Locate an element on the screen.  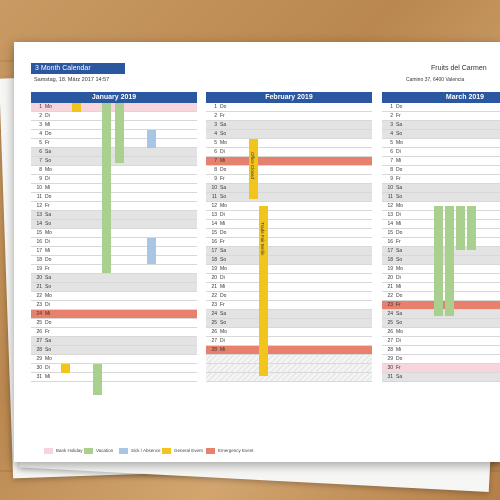
day-row: 17 Mi is located at coordinates (114, 251).